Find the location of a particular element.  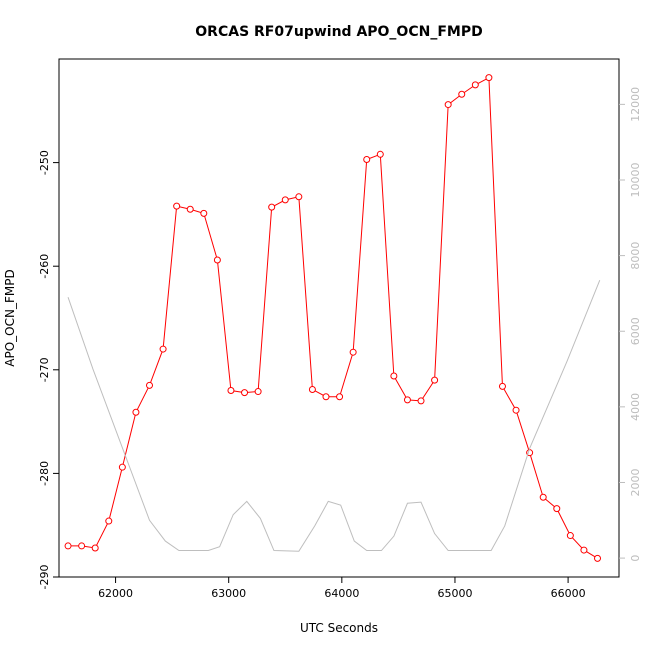

y2-tick-label: 10000 is located at coordinates (635, 179).